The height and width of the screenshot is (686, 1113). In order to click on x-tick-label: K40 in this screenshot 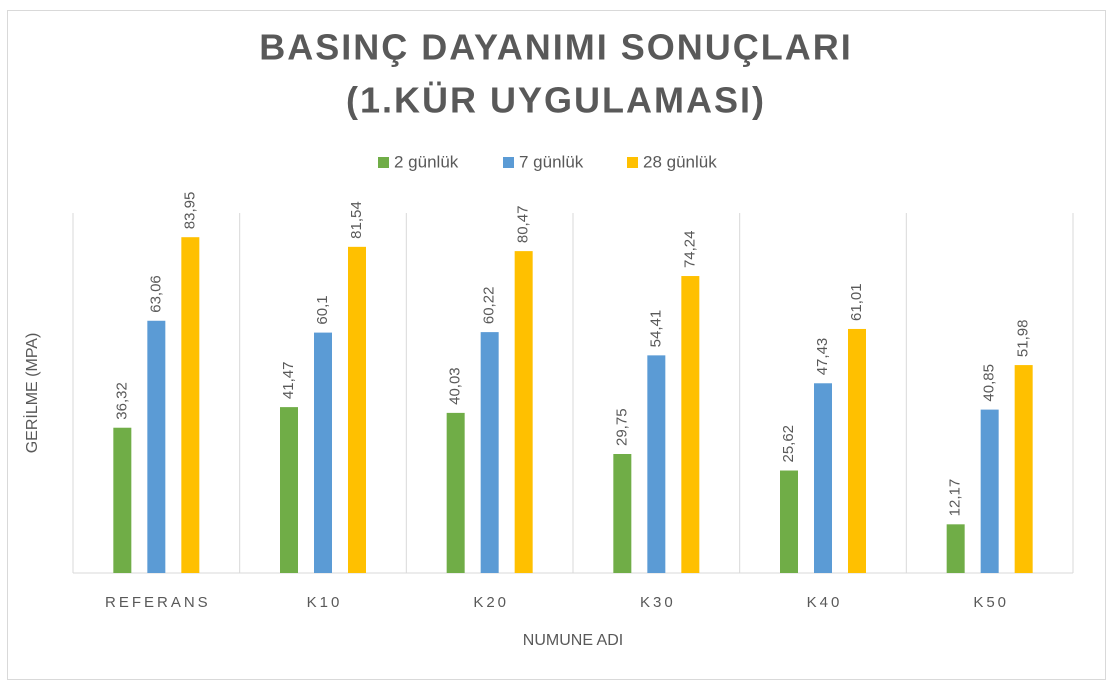, I will do `click(825, 602)`.